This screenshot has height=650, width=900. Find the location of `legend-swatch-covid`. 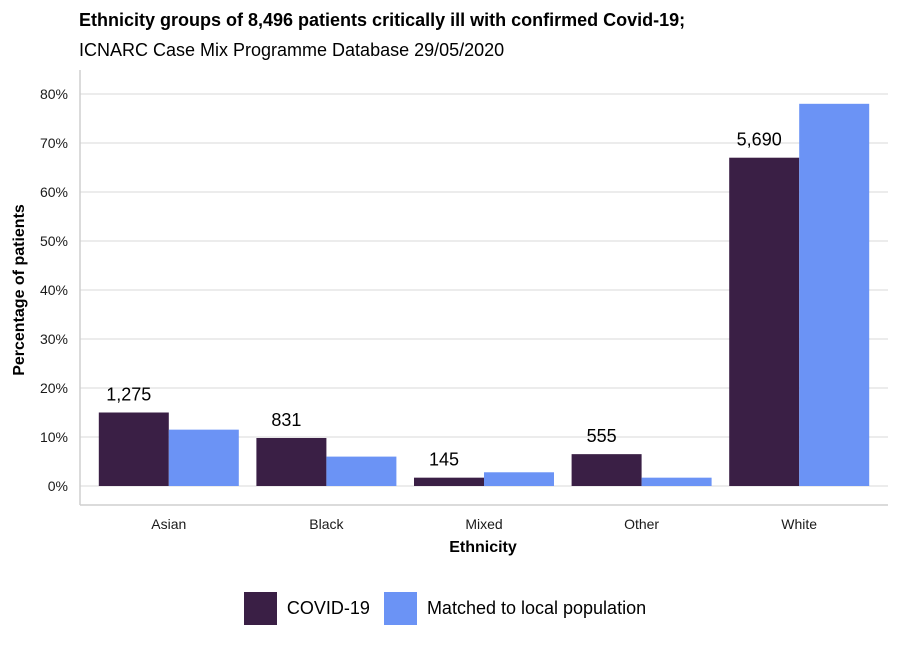

legend-swatch-covid is located at coordinates (260, 608).